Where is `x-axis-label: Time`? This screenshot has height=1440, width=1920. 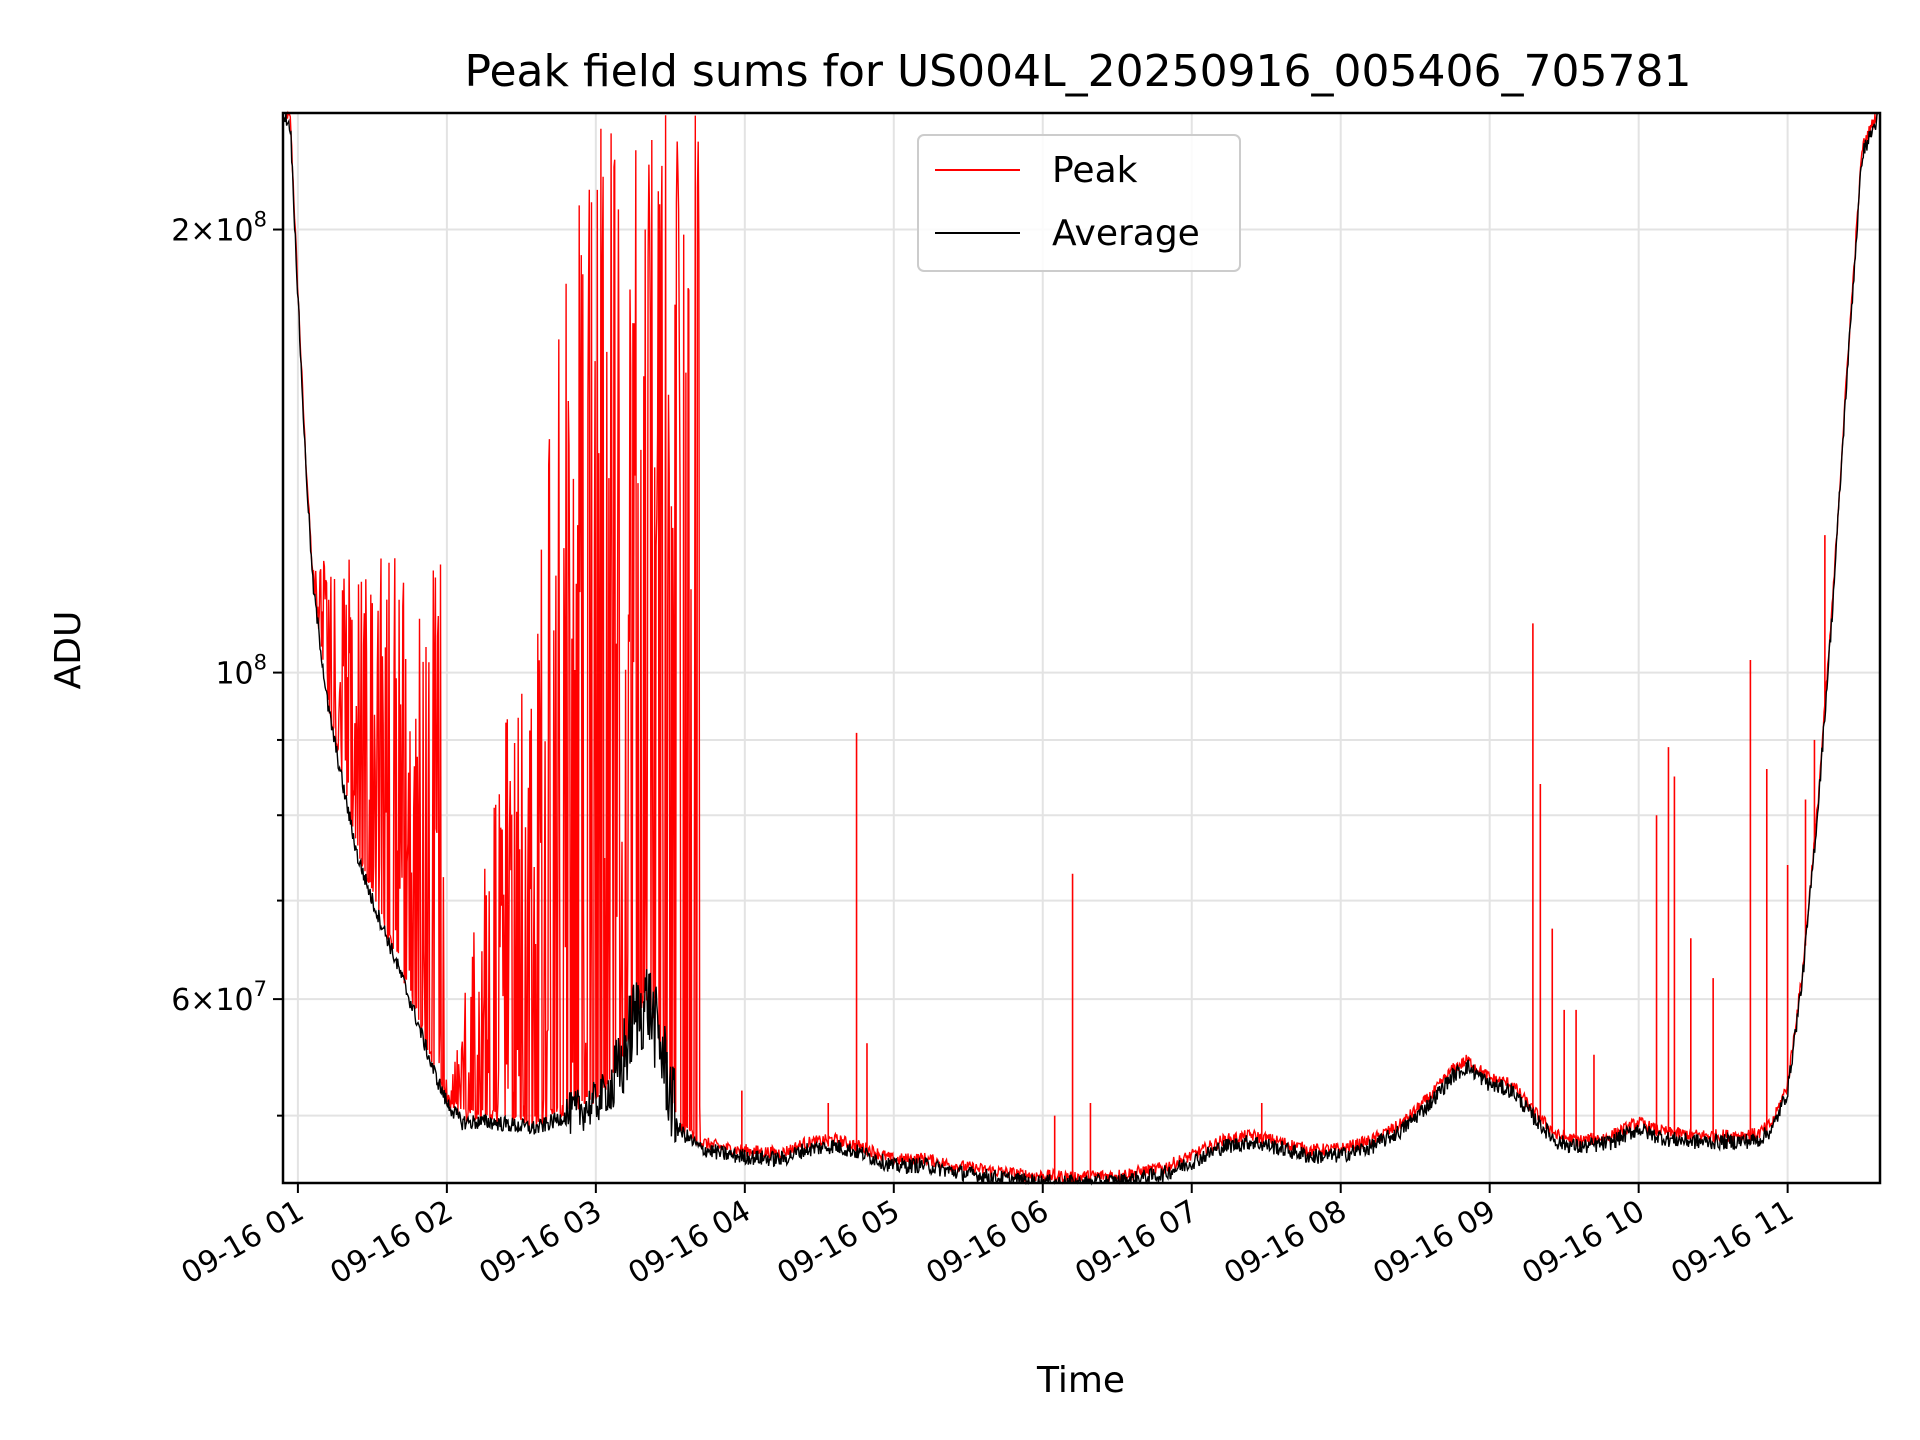 x-axis-label: Time is located at coordinates (1080, 1380).